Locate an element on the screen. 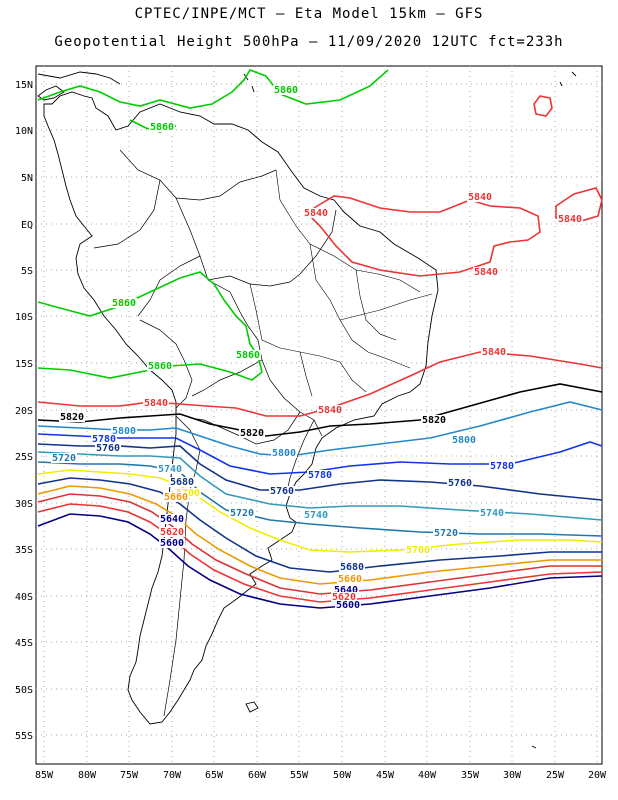  lat-label: 30S is located at coordinates (24, 504).